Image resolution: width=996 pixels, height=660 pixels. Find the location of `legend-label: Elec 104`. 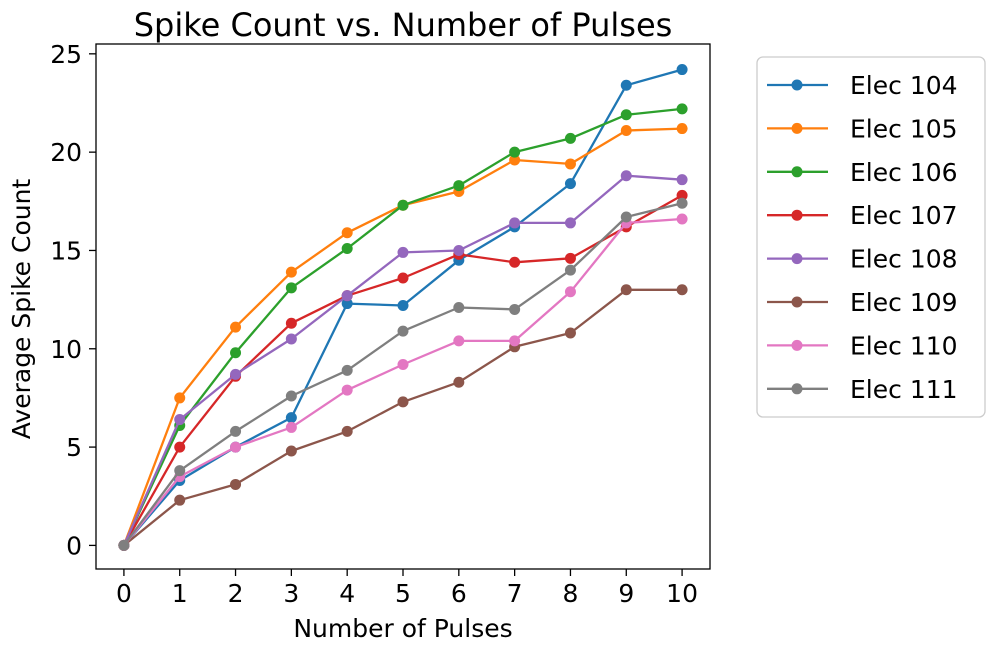

legend-label: Elec 104 is located at coordinates (904, 85).